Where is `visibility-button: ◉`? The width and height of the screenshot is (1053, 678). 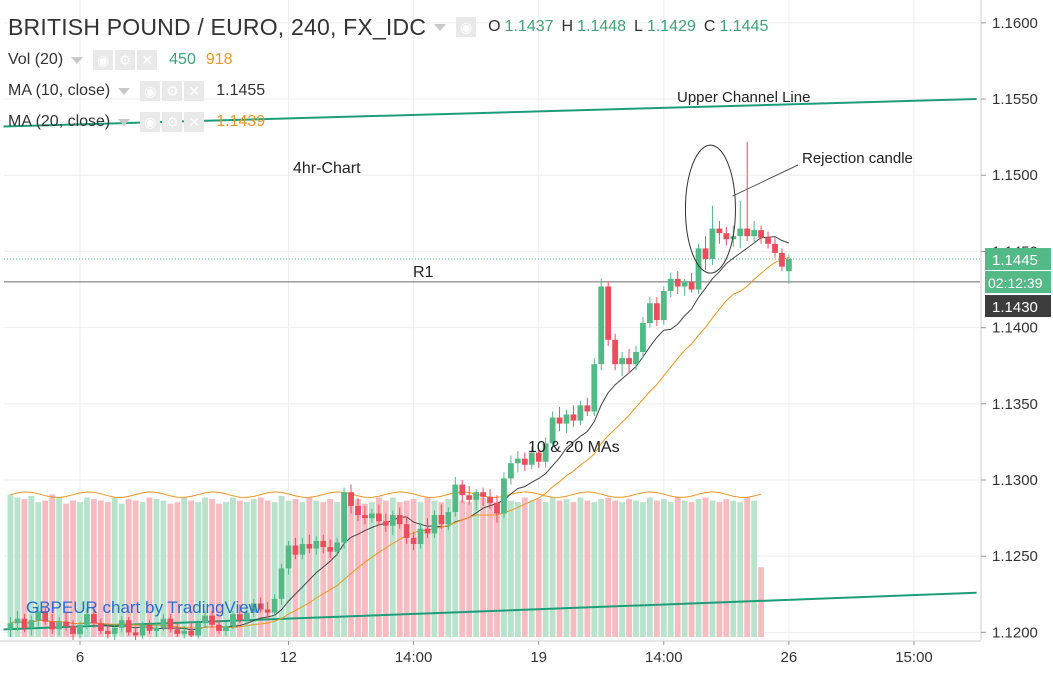
visibility-button: ◉ is located at coordinates (466, 27).